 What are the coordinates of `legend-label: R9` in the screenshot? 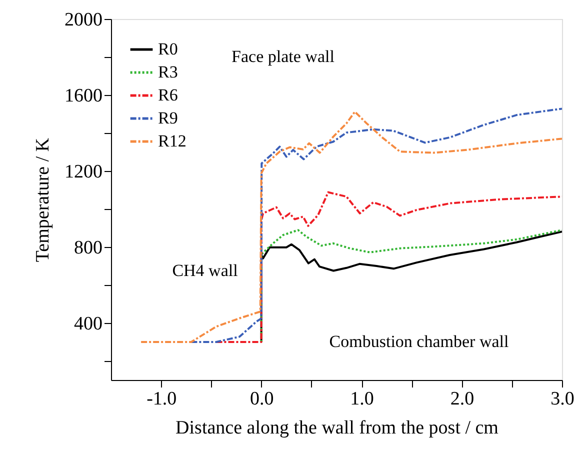 It's located at (168, 118).